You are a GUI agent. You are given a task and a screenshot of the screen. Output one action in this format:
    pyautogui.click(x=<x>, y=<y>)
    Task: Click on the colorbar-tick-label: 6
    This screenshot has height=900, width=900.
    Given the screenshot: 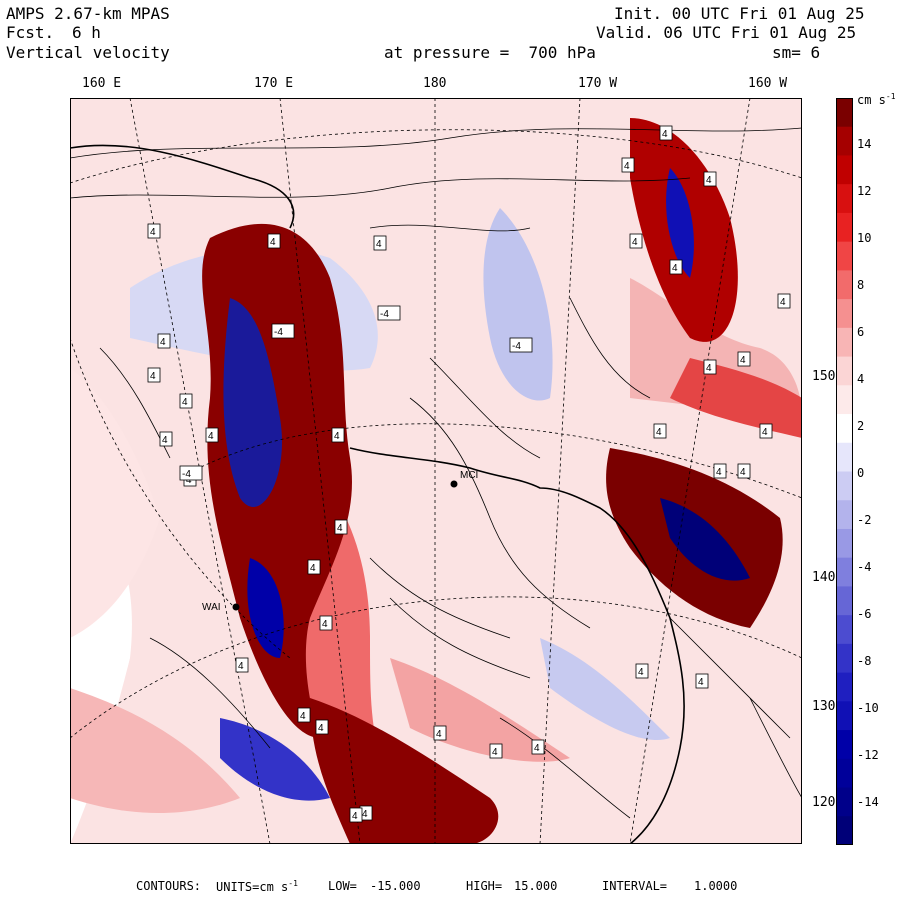 What is the action you would take?
    pyautogui.click(x=861, y=332)
    